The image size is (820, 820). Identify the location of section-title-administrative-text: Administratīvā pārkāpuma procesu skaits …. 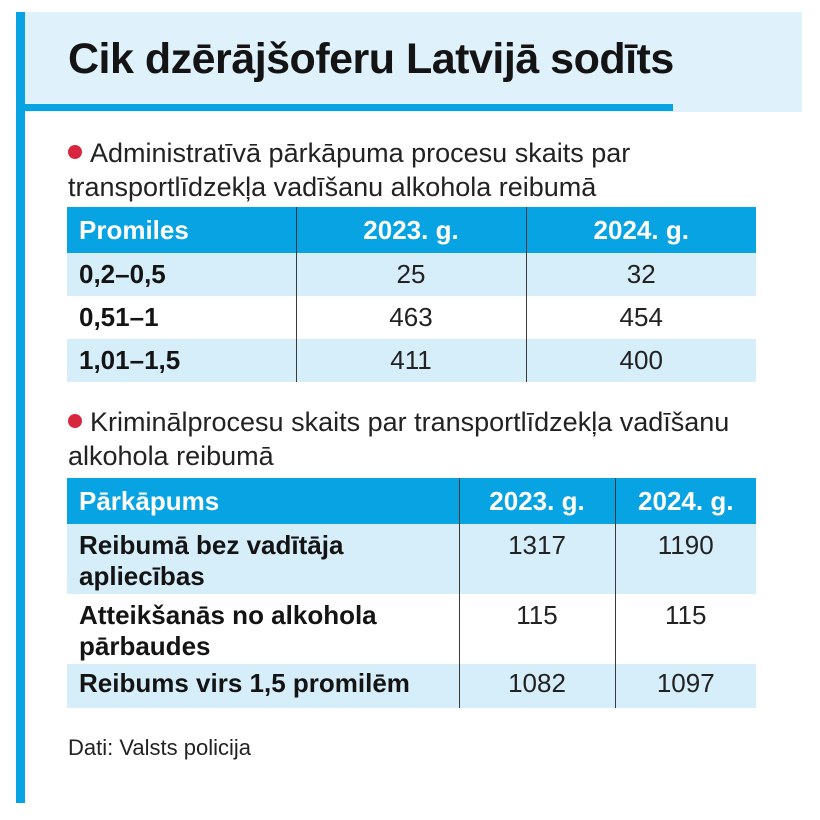
(349, 170).